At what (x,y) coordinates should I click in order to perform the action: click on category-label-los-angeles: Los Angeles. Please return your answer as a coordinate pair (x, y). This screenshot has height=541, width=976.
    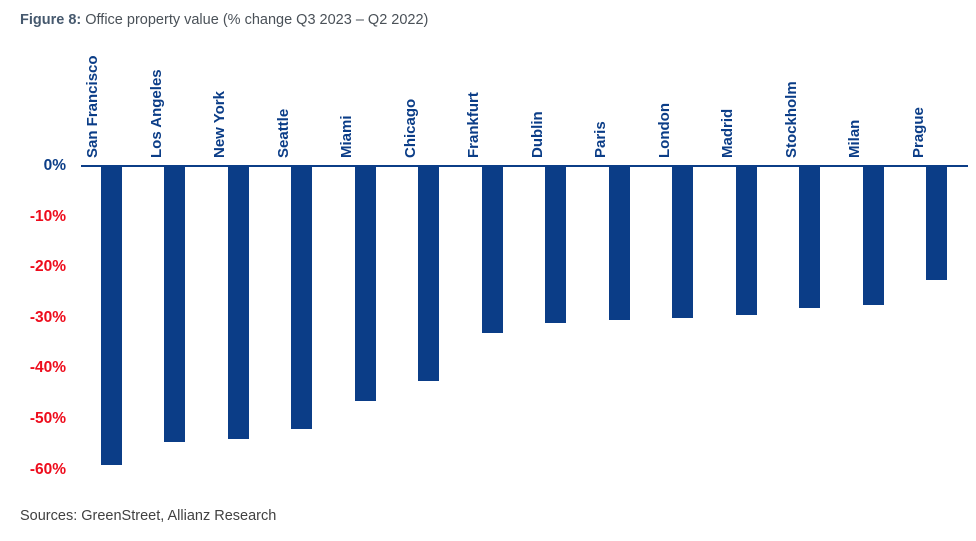
    Looking at the image, I should click on (156, 113).